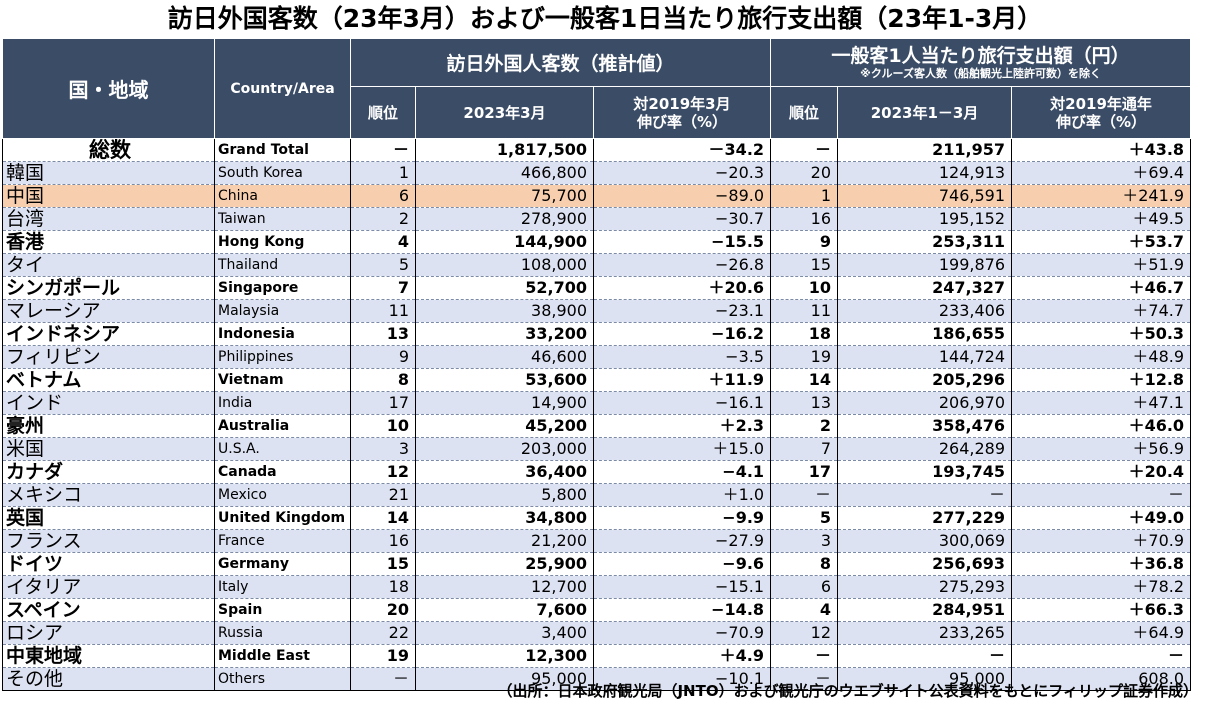 The height and width of the screenshot is (708, 1210). Describe the element at coordinates (682, 219) in the screenshot. I see `visitors-growth: −30.7` at that location.